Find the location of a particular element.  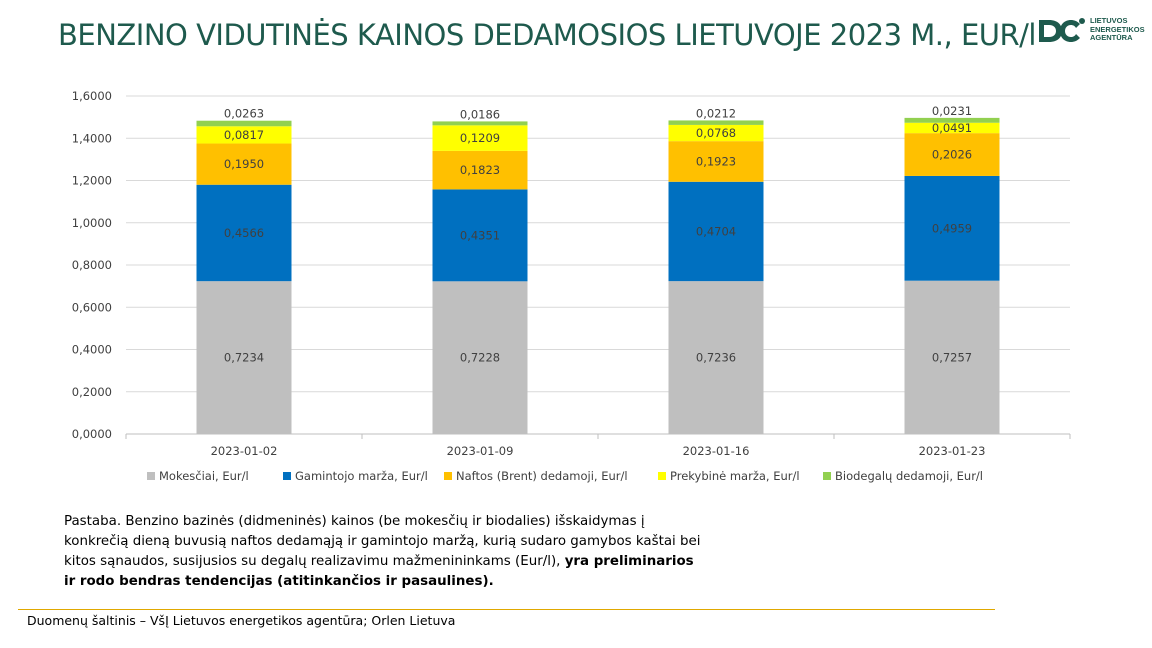

data-label: 0,4704 is located at coordinates (716, 231).